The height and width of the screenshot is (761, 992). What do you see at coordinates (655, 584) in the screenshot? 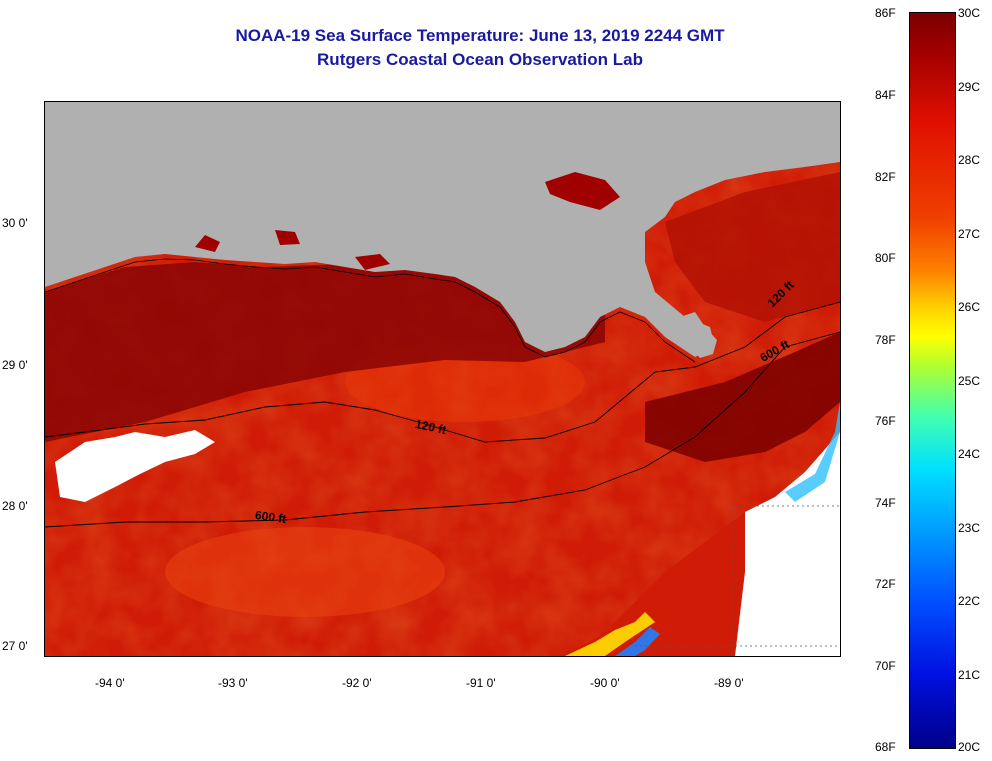
I see `sea-edge` at bounding box center [655, 584].